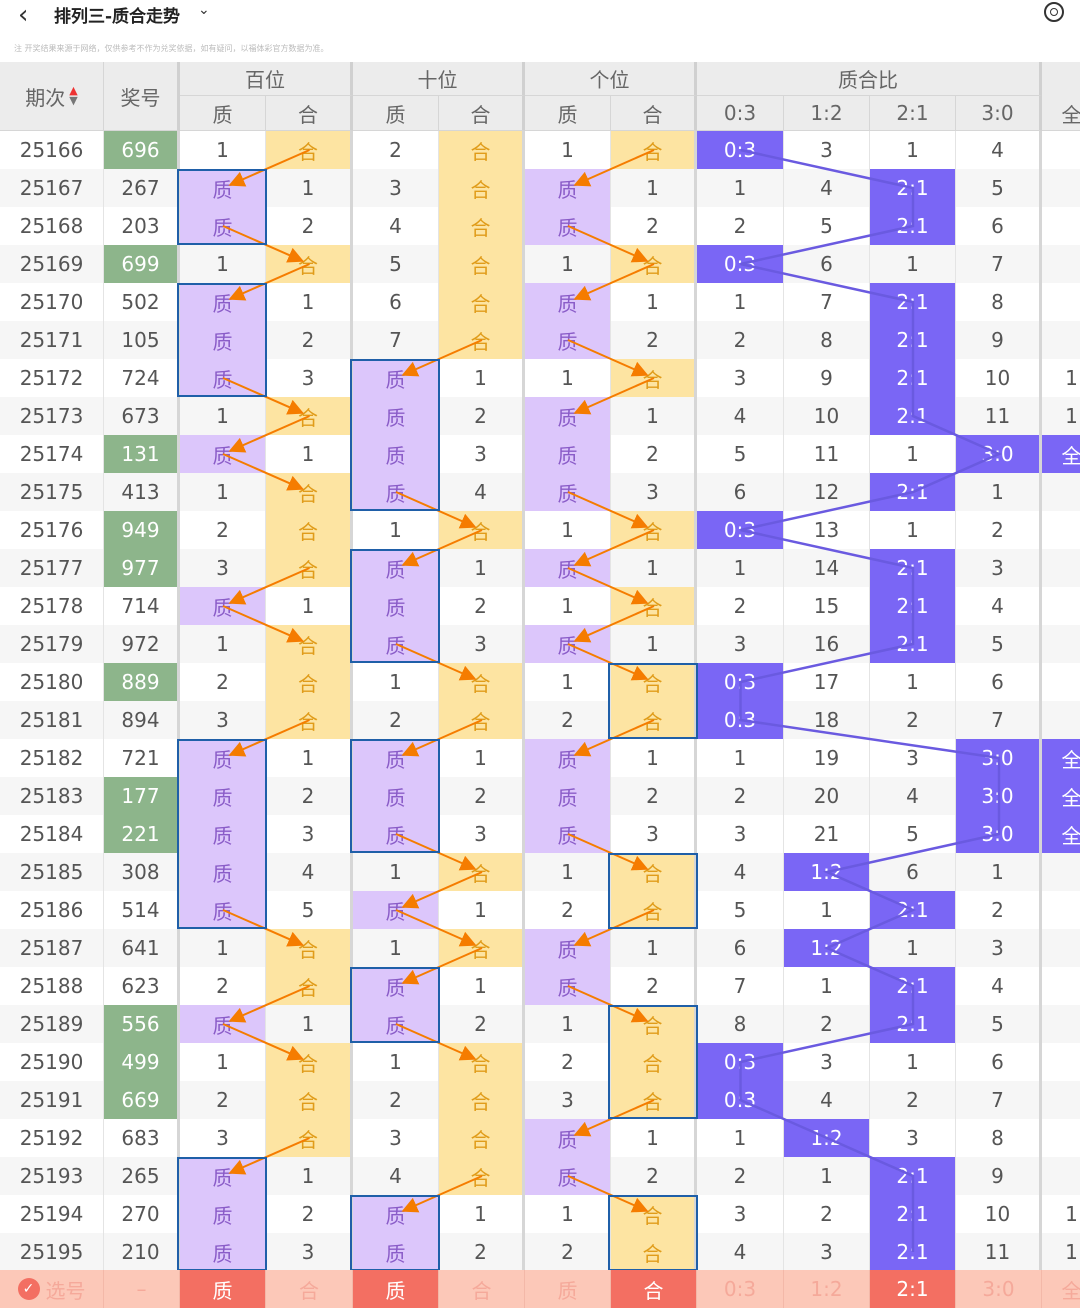 Image resolution: width=1080 pixels, height=1312 pixels. Describe the element at coordinates (309, 910) in the screenshot. I see `trend-cell: 5` at that location.